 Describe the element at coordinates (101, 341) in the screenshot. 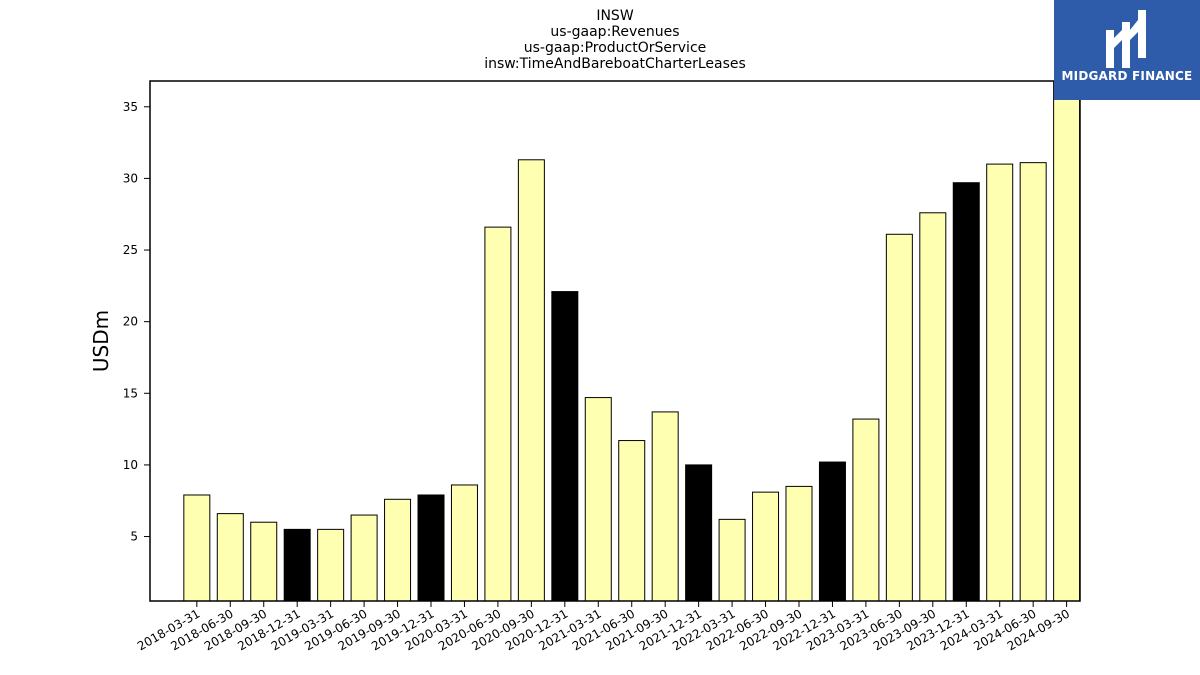

I see `y-axis-label: USDm` at that location.